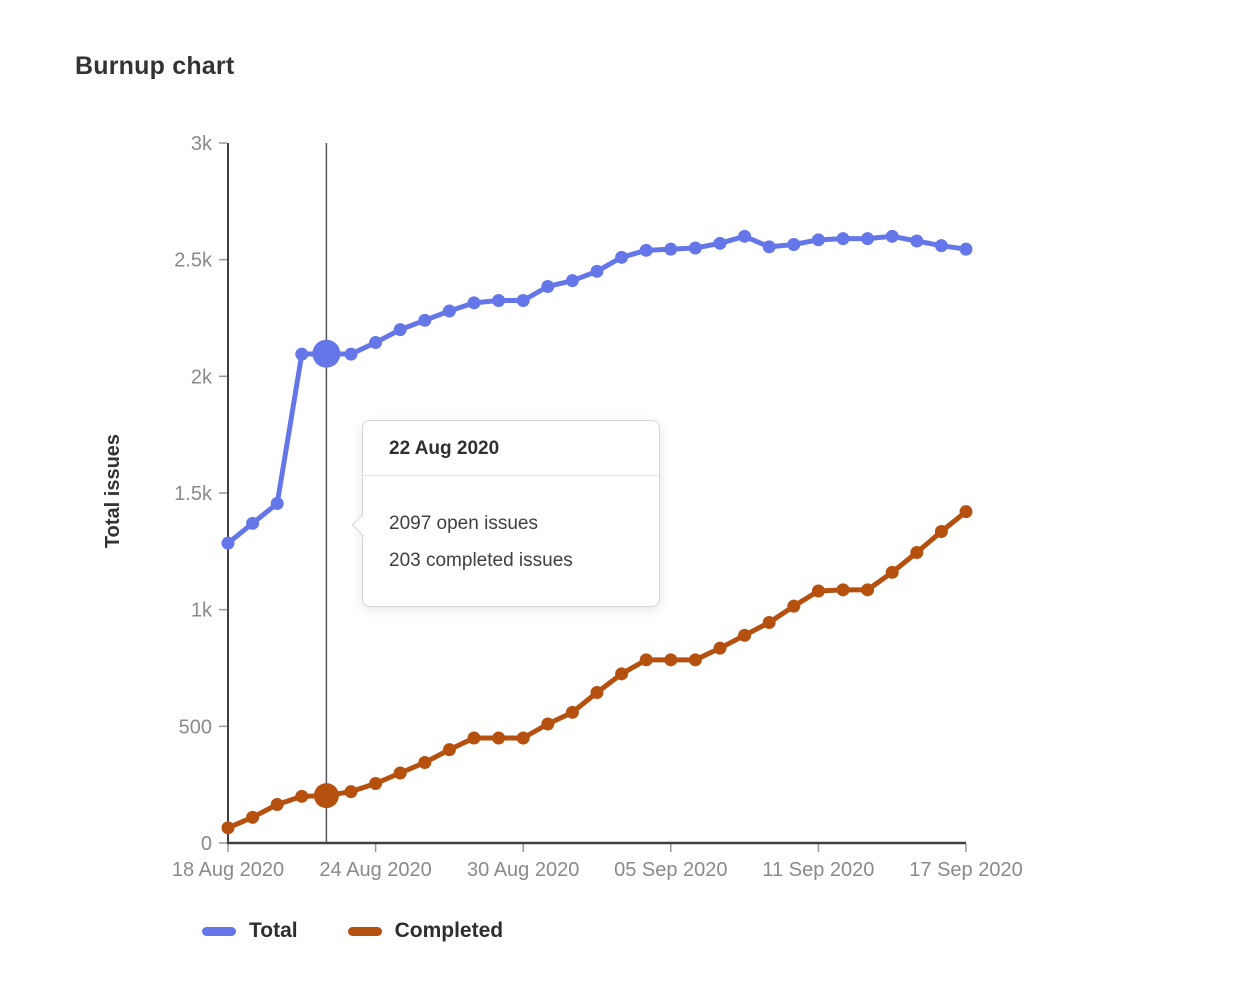  I want to click on completed-series-swatch-icon, so click(364, 931).